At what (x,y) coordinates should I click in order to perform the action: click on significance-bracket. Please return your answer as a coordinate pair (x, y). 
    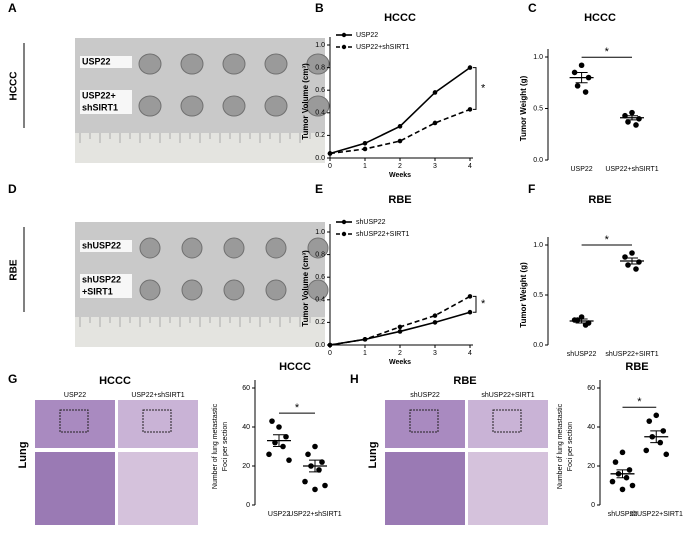
    Looking at the image, I should click on (475, 304).